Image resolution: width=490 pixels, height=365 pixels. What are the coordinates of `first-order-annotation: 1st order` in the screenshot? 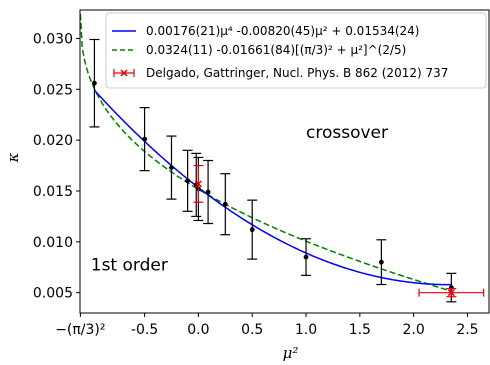 It's located at (129, 265).